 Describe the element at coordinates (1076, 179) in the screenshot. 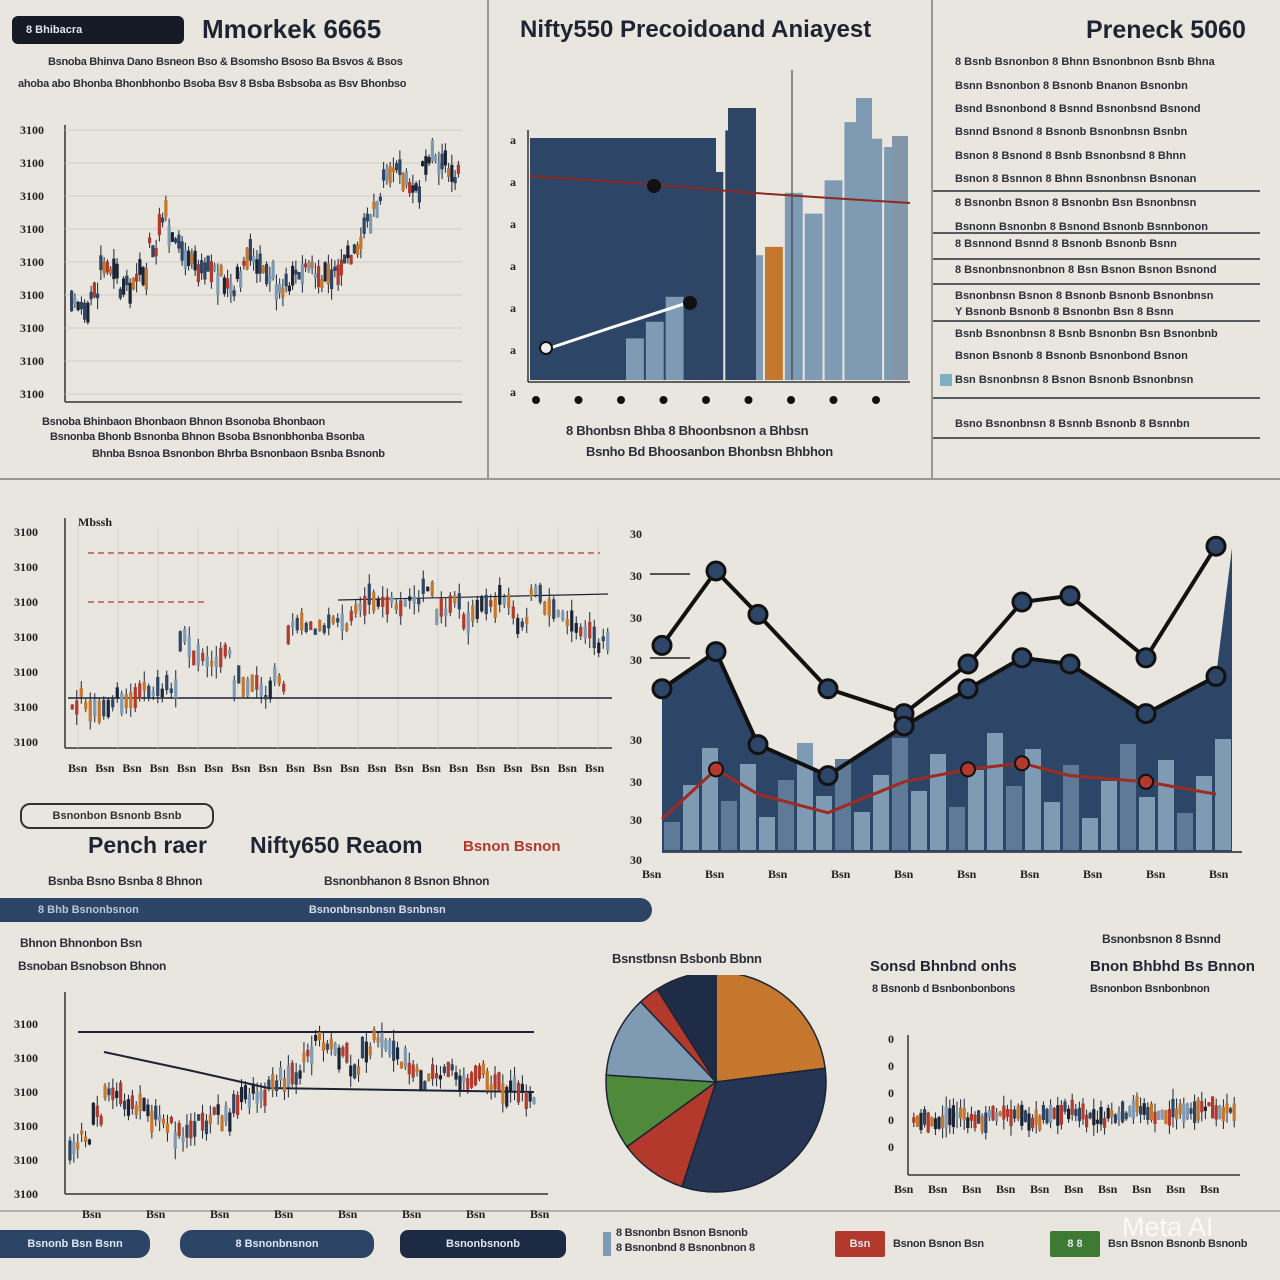

I see `side-list-item: Bsnon 8 Bsnnon 8 Bhnn Bsnonbnsn Bsnonan` at that location.